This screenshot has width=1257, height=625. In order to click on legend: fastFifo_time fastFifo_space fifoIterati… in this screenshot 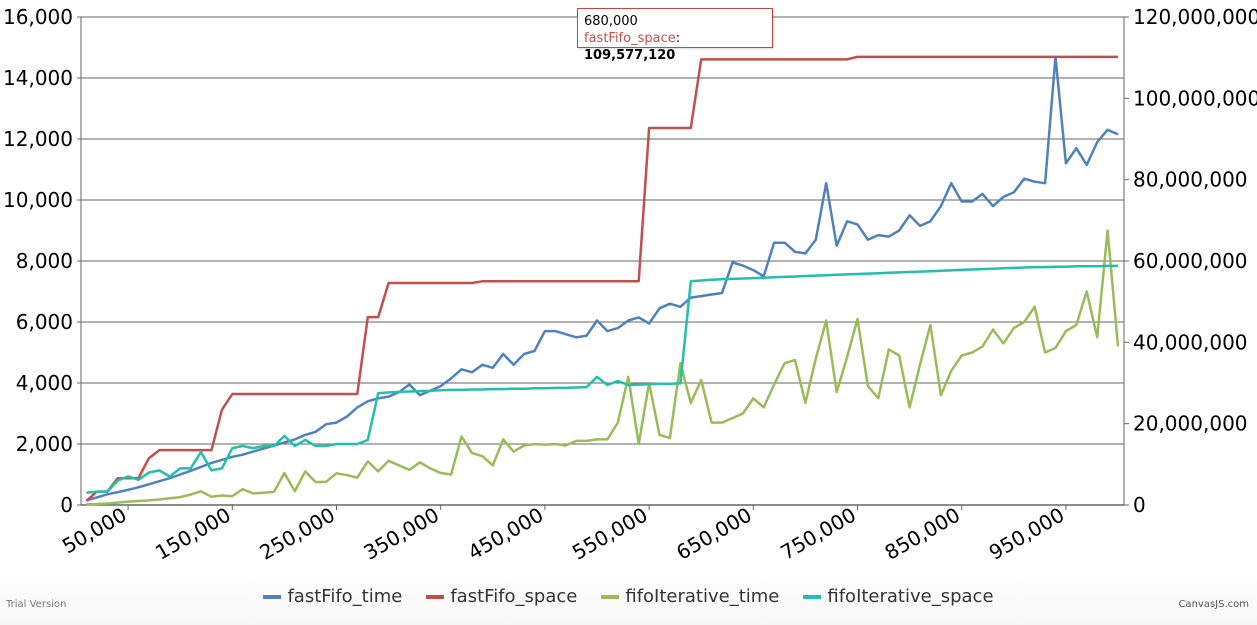, I will do `click(628, 596)`.